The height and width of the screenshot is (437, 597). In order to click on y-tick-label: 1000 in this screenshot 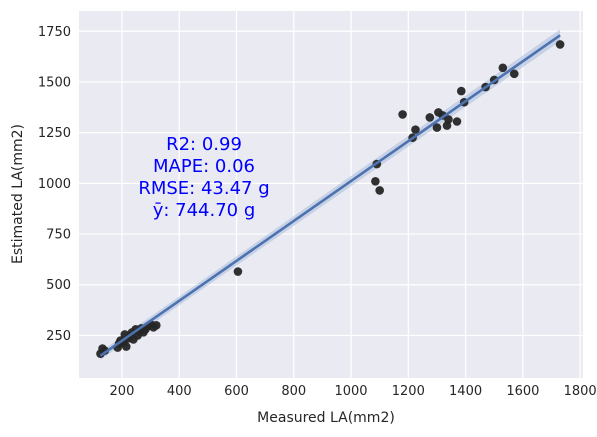, I will do `click(54, 184)`.